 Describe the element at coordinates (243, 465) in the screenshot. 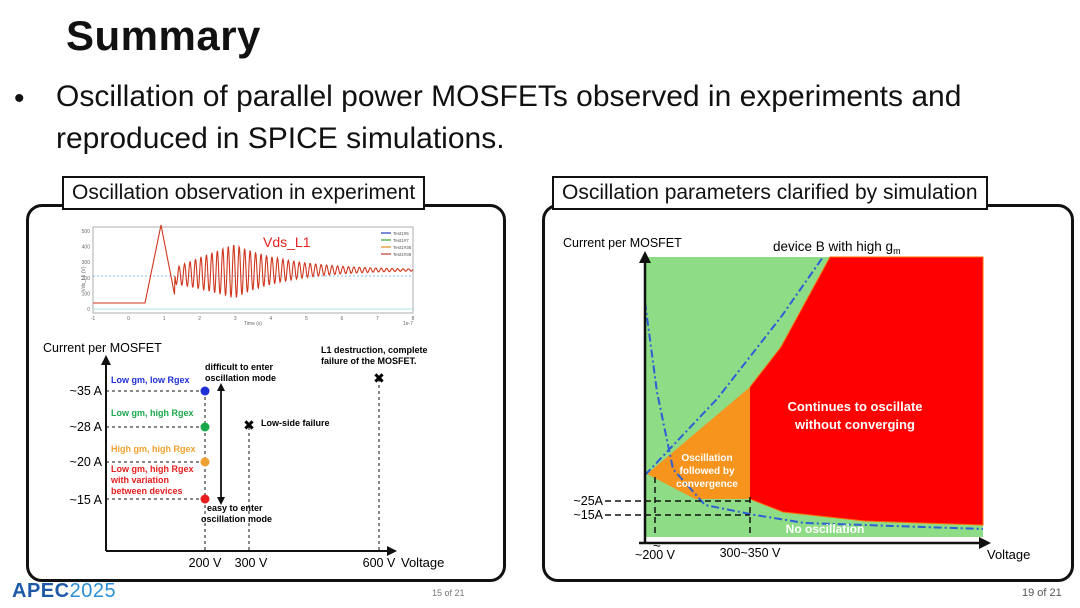

I see `chart-guides` at that location.